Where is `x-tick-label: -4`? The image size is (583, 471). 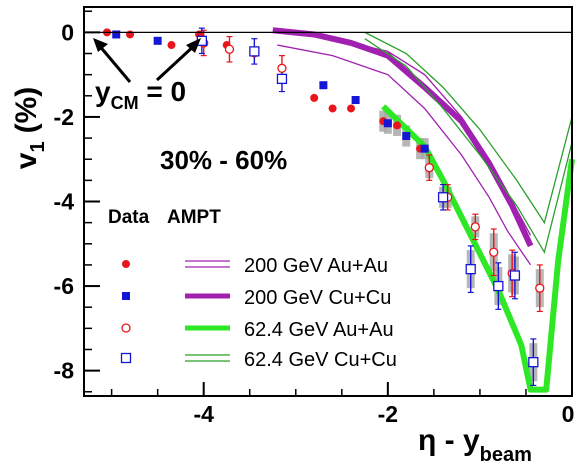
x-tick-label: -4 is located at coordinates (203, 414).